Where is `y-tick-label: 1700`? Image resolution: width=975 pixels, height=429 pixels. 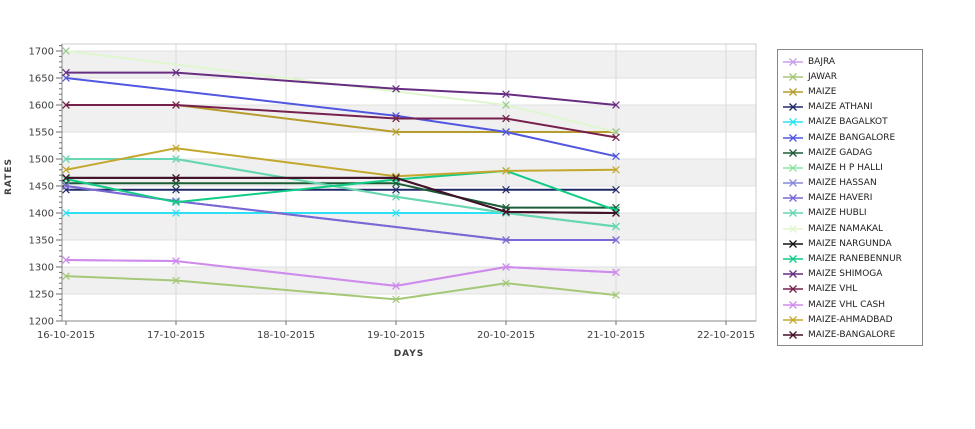
y-tick-label: 1700 is located at coordinates (41, 52).